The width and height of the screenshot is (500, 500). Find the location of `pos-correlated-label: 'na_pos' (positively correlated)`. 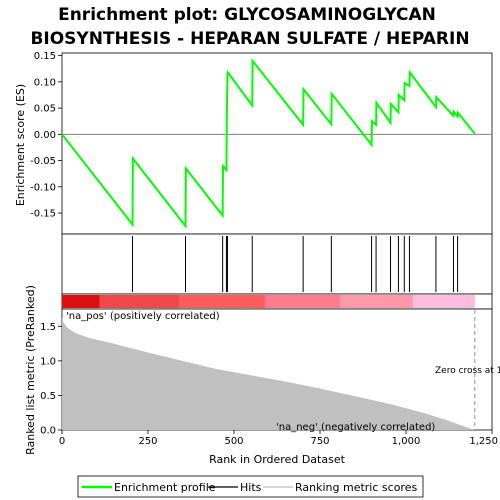

pos-correlated-label: 'na_pos' (positively correlated) is located at coordinates (143, 316).